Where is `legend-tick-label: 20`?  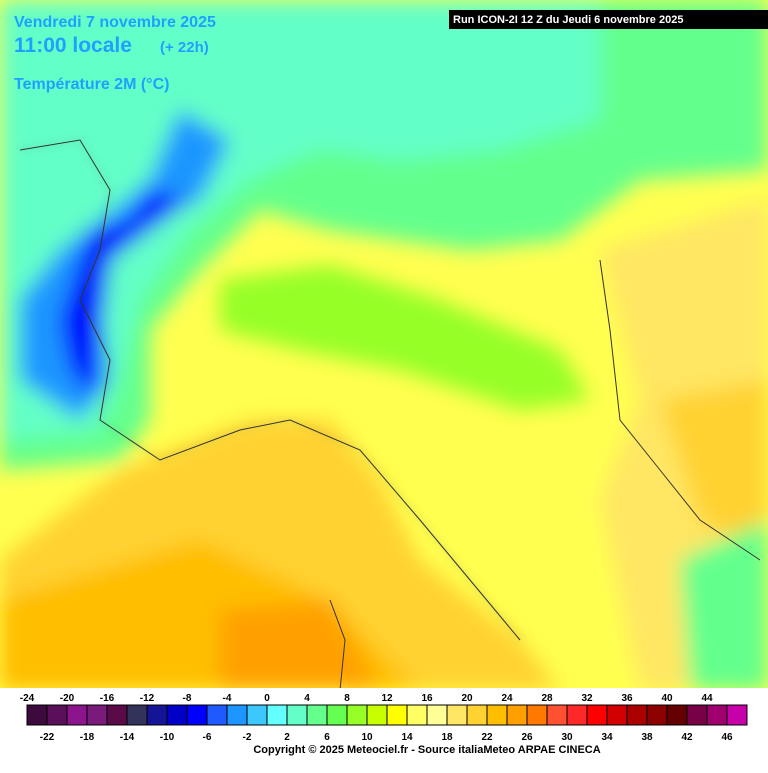
legend-tick-label: 20 is located at coordinates (467, 698).